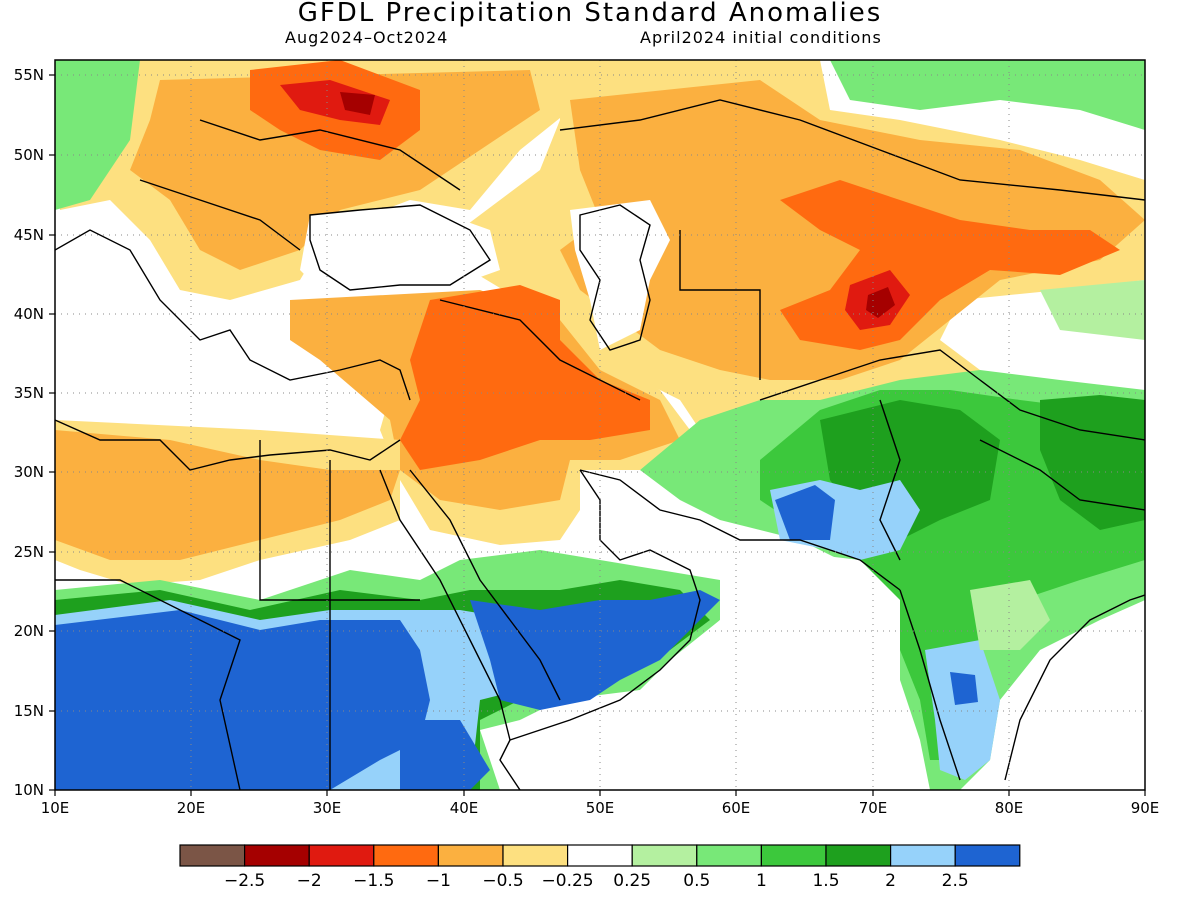 The width and height of the screenshot is (1200, 900). I want to click on x-tick-label: 80E, so click(1009, 808).